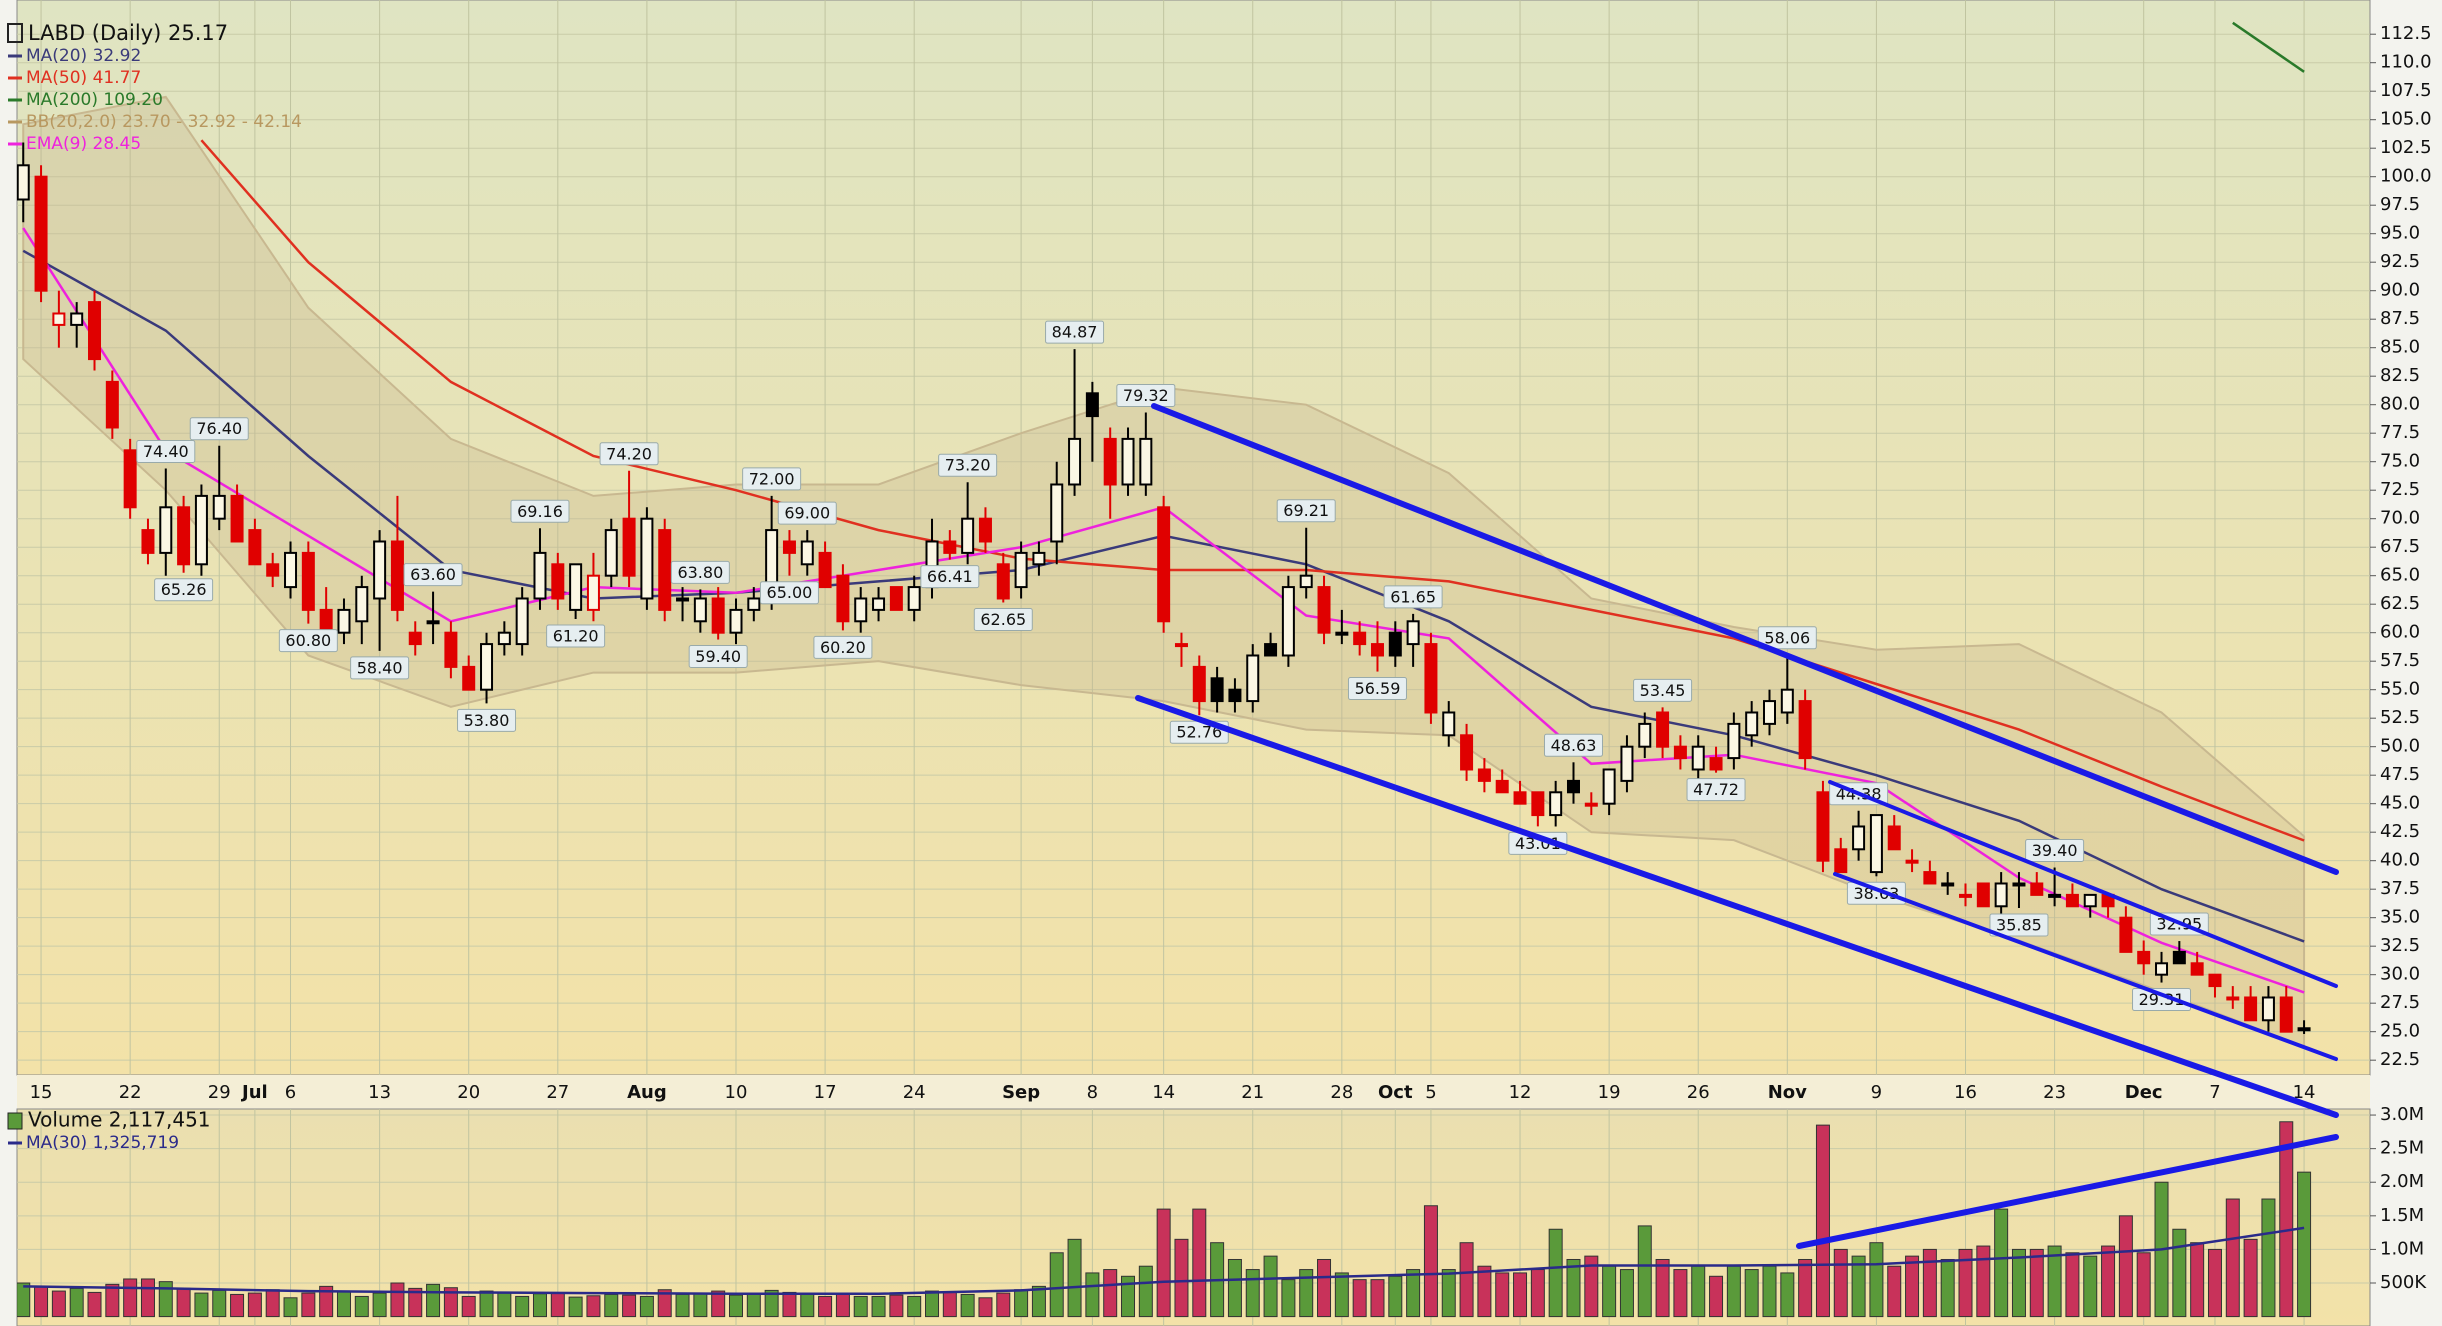 The image size is (2442, 1326). What do you see at coordinates (83, 78) in the screenshot?
I see `legend-label: MA(50) 41.77` at bounding box center [83, 78].